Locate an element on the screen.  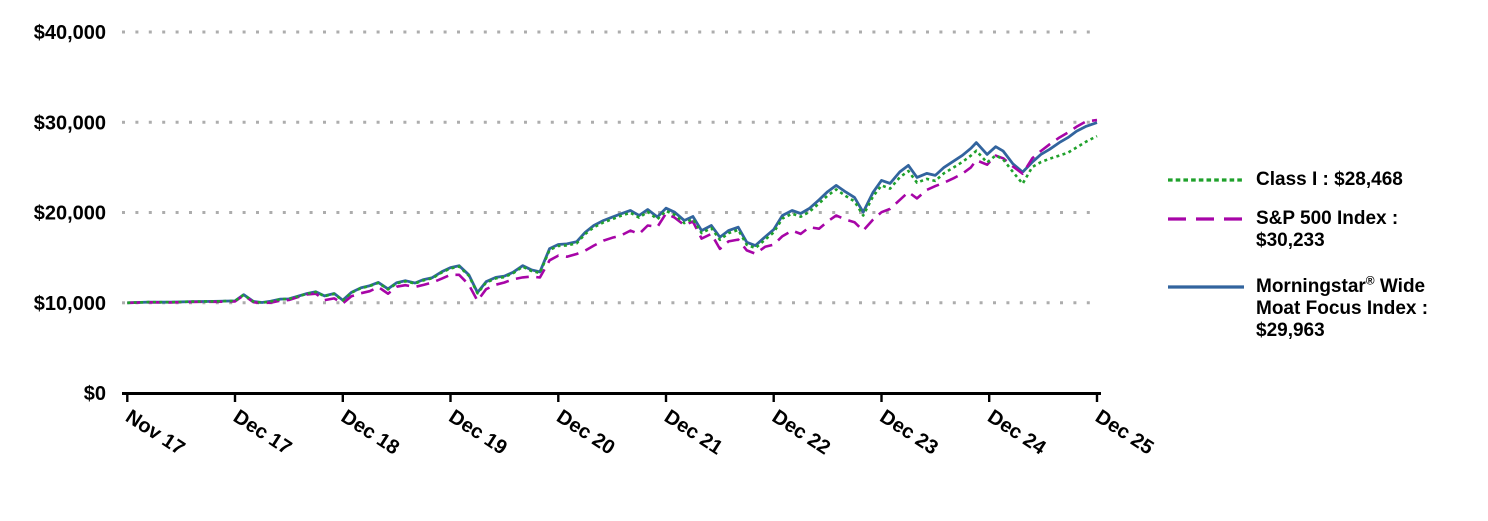
class-i-line-swatch is located at coordinates (1206, 180).